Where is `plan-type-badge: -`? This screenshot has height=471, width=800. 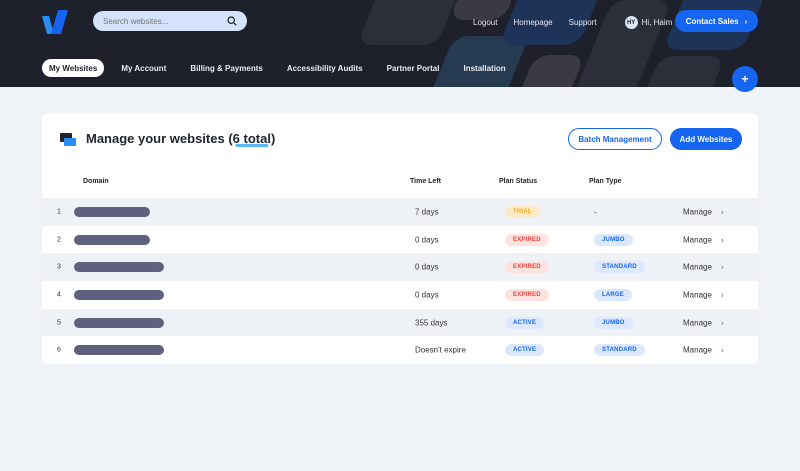 plan-type-badge: - is located at coordinates (595, 212).